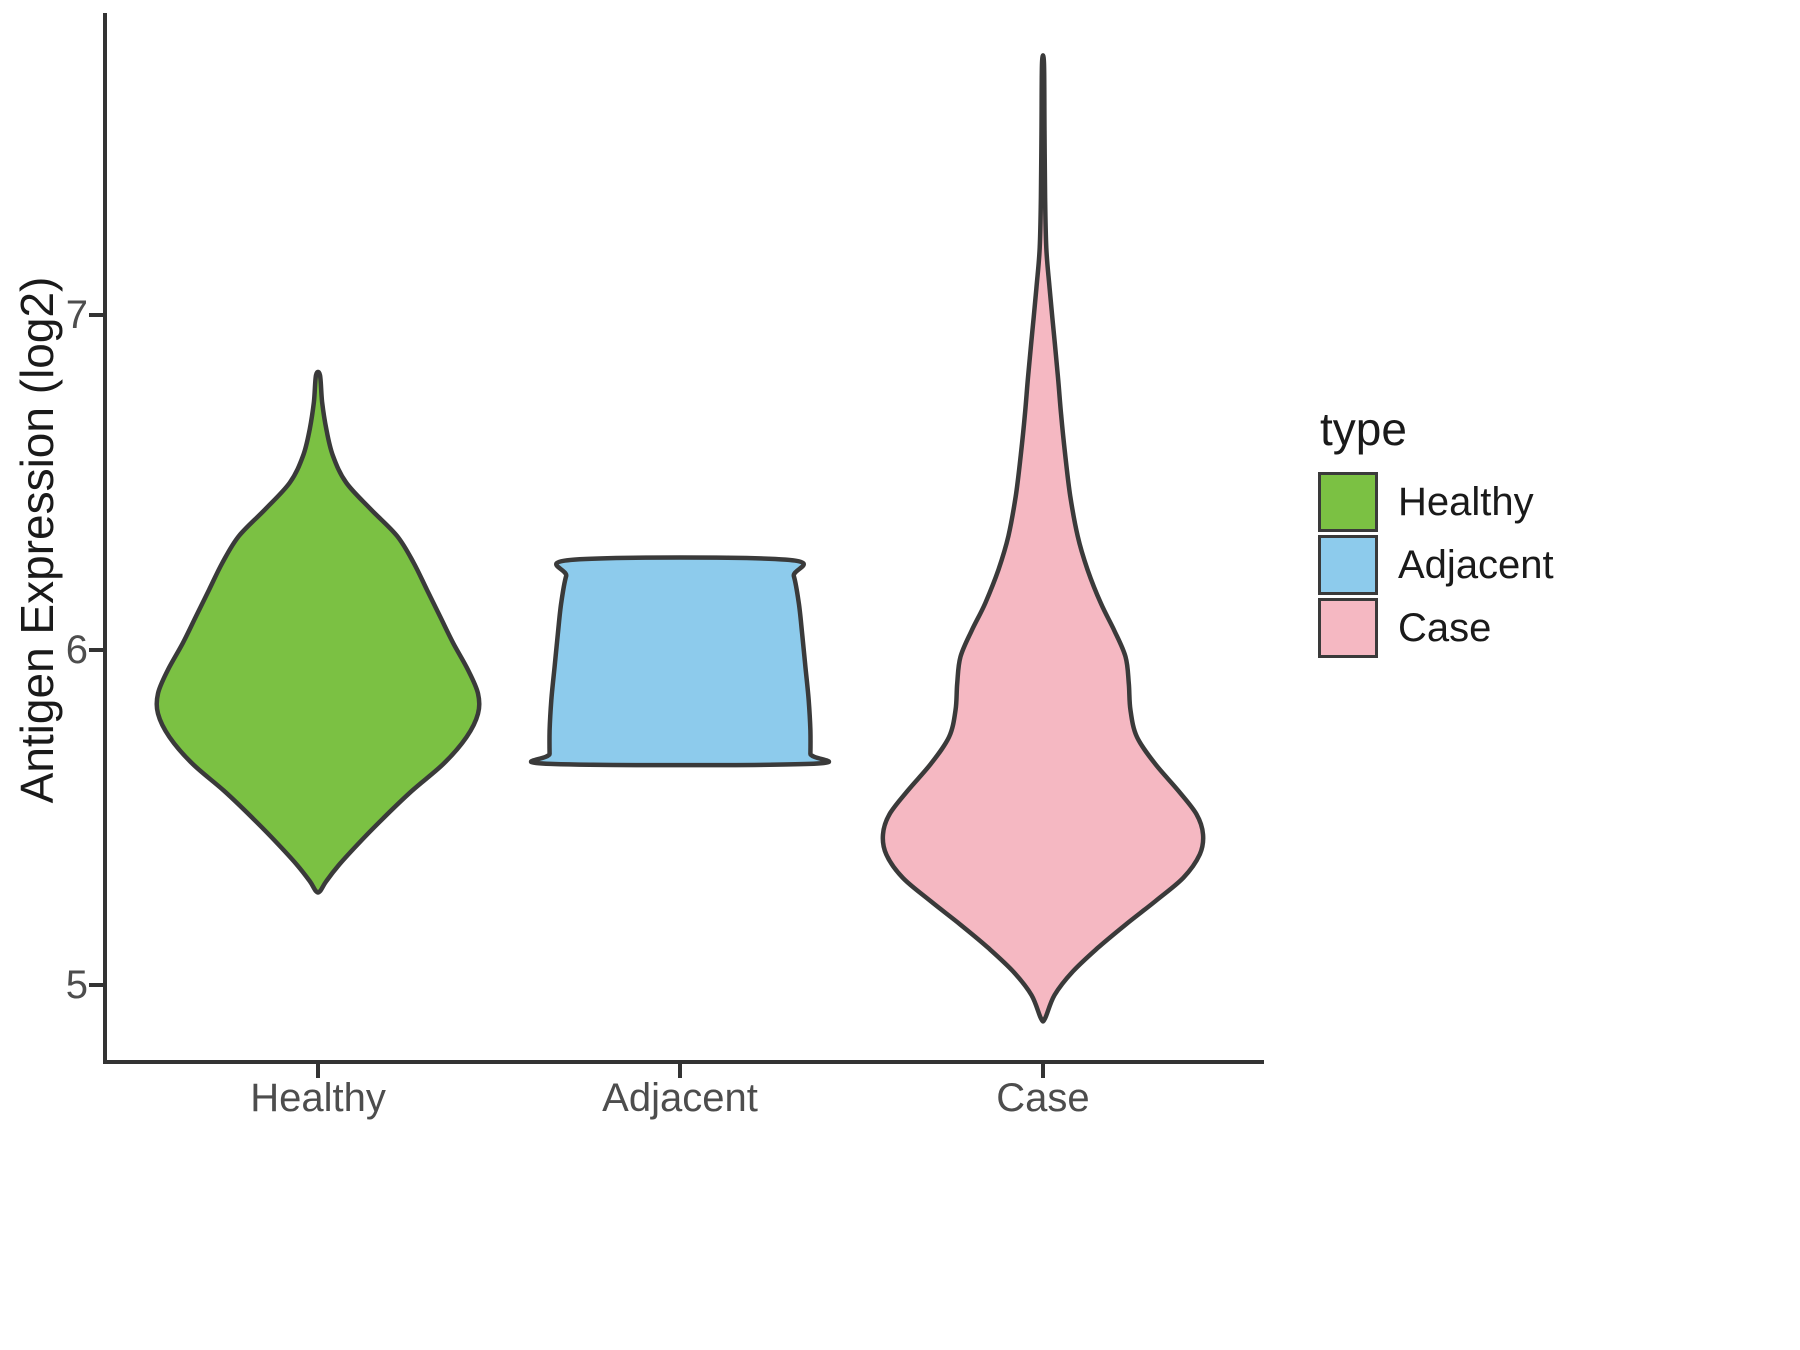 The width and height of the screenshot is (1800, 1350). Describe the element at coordinates (1363, 429) in the screenshot. I see `legend-title: type` at that location.